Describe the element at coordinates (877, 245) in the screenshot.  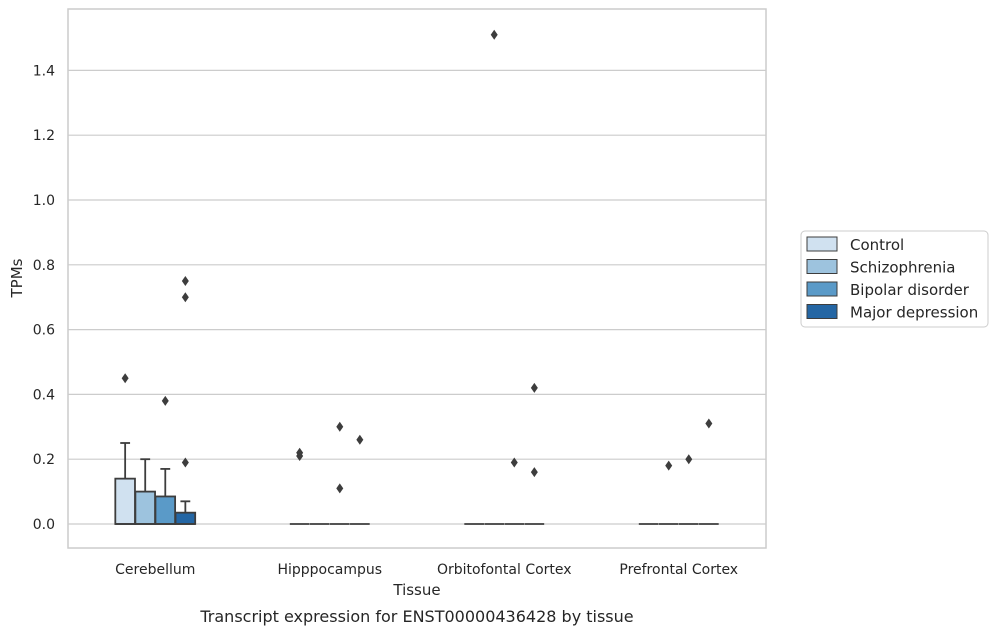
I see `legend-label: Control` at that location.